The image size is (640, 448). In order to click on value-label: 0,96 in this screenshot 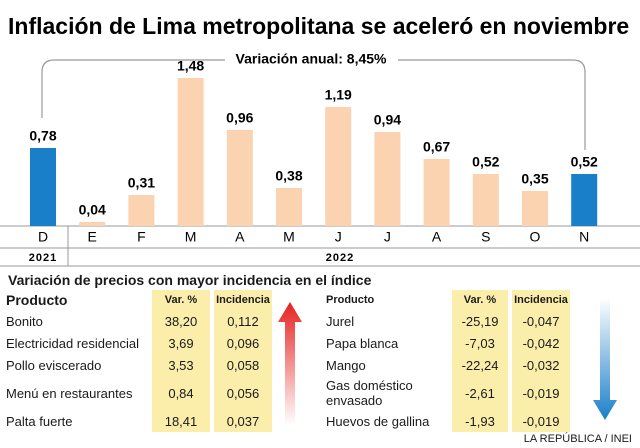, I will do `click(239, 118)`.